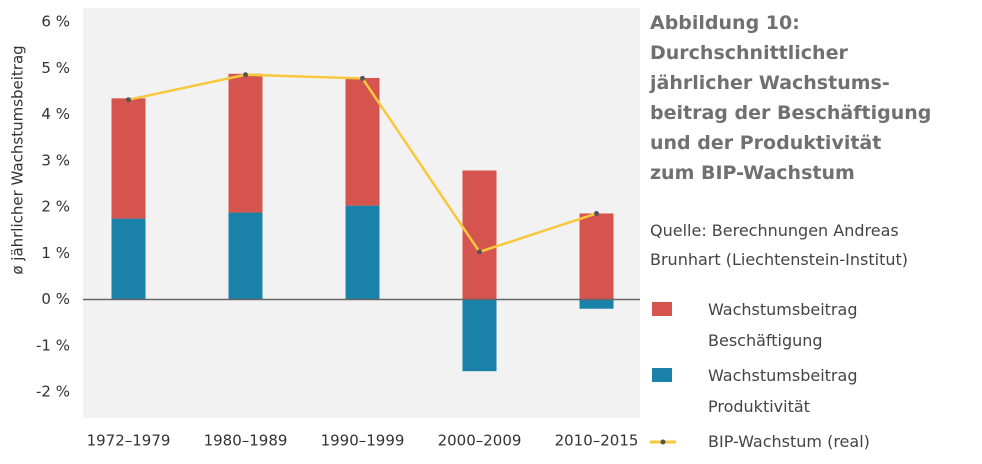 The image size is (982, 464). I want to click on legend-item: Wachstumsbeitrag Produktivität, so click(789, 391).